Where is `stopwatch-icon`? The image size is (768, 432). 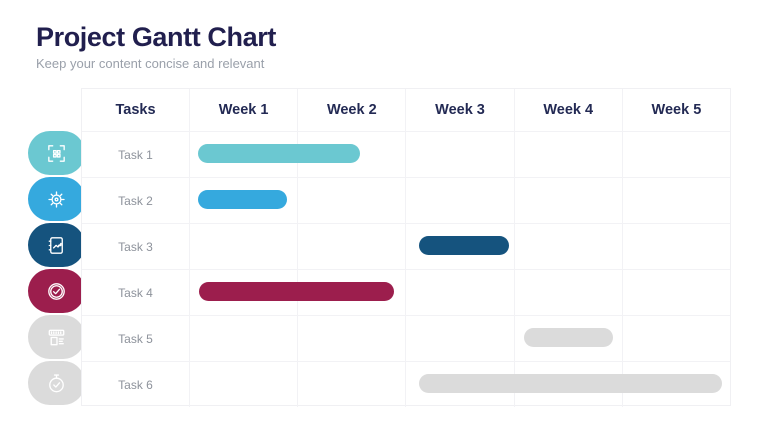
stopwatch-icon is located at coordinates (56, 382).